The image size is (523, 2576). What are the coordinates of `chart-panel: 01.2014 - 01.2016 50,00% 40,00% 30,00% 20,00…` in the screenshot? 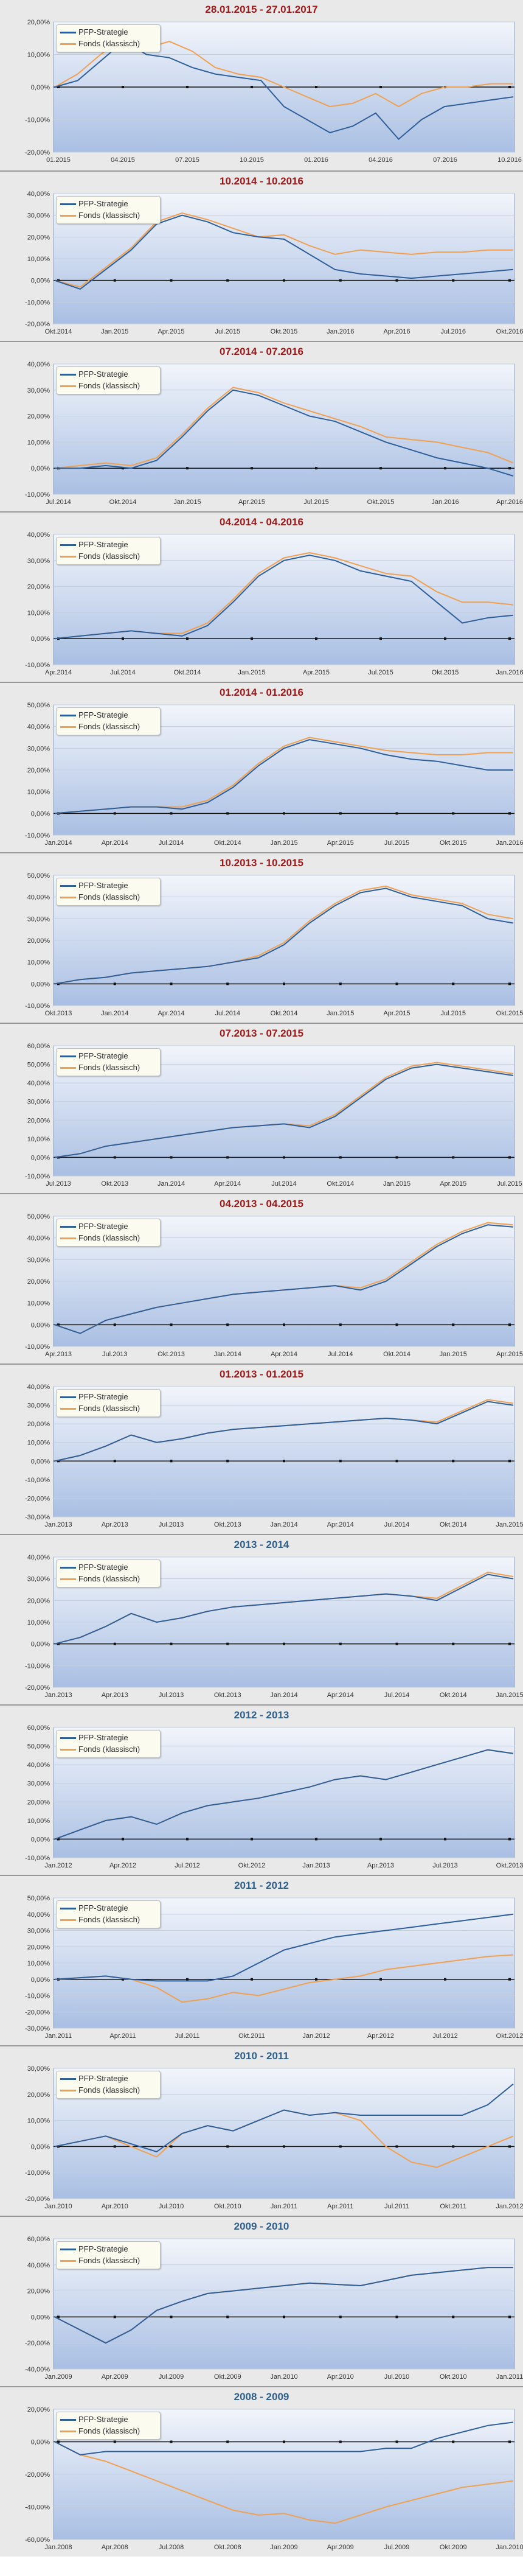 It's located at (261, 767).